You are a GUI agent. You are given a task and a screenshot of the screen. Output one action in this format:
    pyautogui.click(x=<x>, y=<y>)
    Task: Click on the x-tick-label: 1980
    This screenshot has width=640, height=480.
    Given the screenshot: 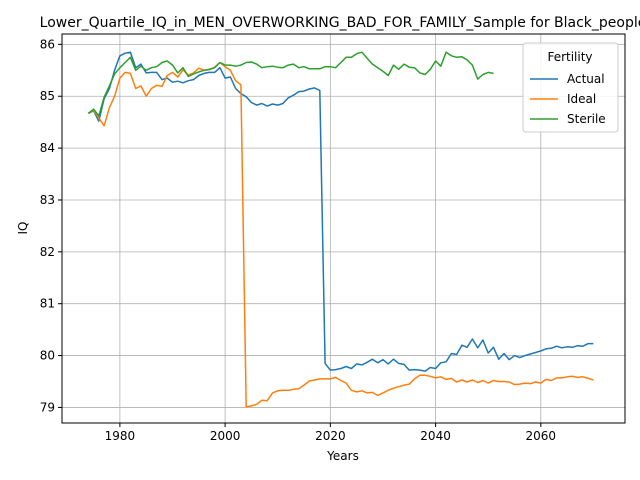 What is the action you would take?
    pyautogui.click(x=120, y=436)
    